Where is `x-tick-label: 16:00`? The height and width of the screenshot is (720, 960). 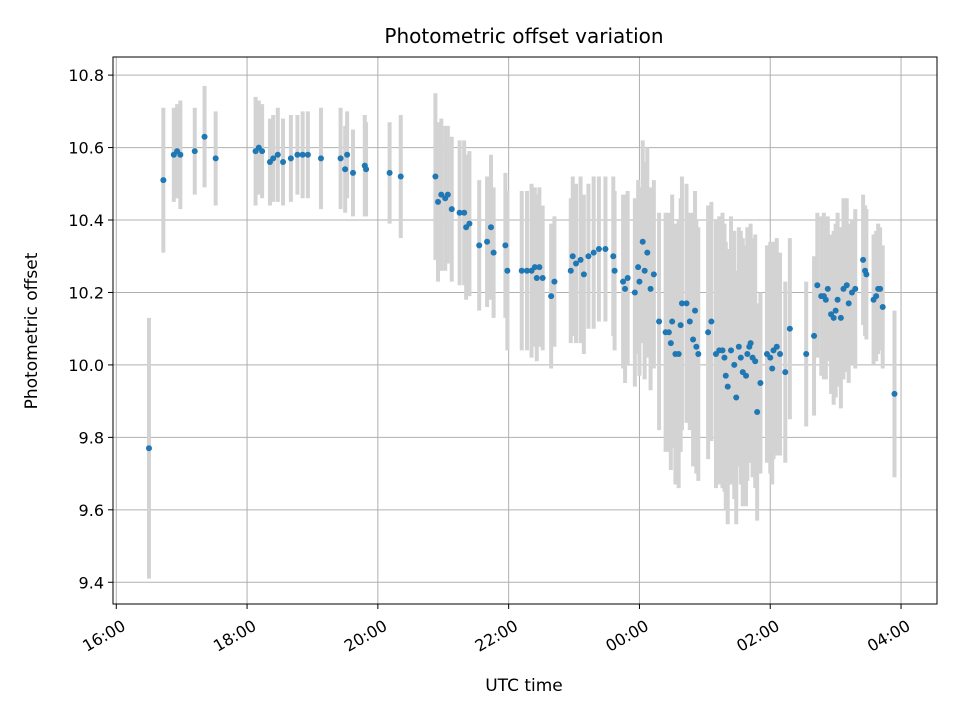
x-tick-label: 16:00 is located at coordinates (103, 636).